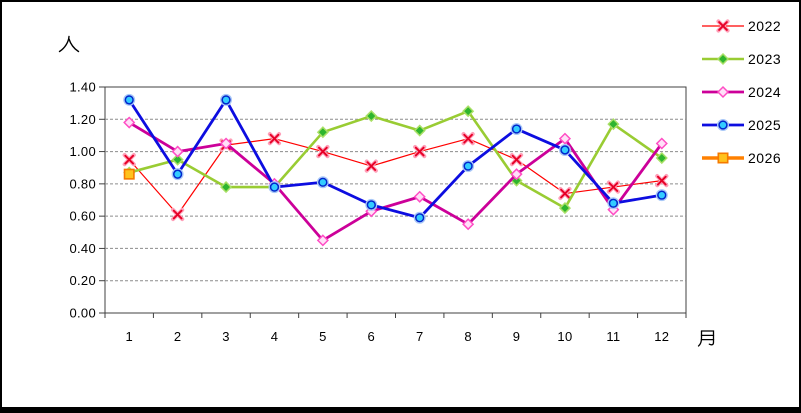  I want to click on x-tick-label: 11, so click(613, 336).